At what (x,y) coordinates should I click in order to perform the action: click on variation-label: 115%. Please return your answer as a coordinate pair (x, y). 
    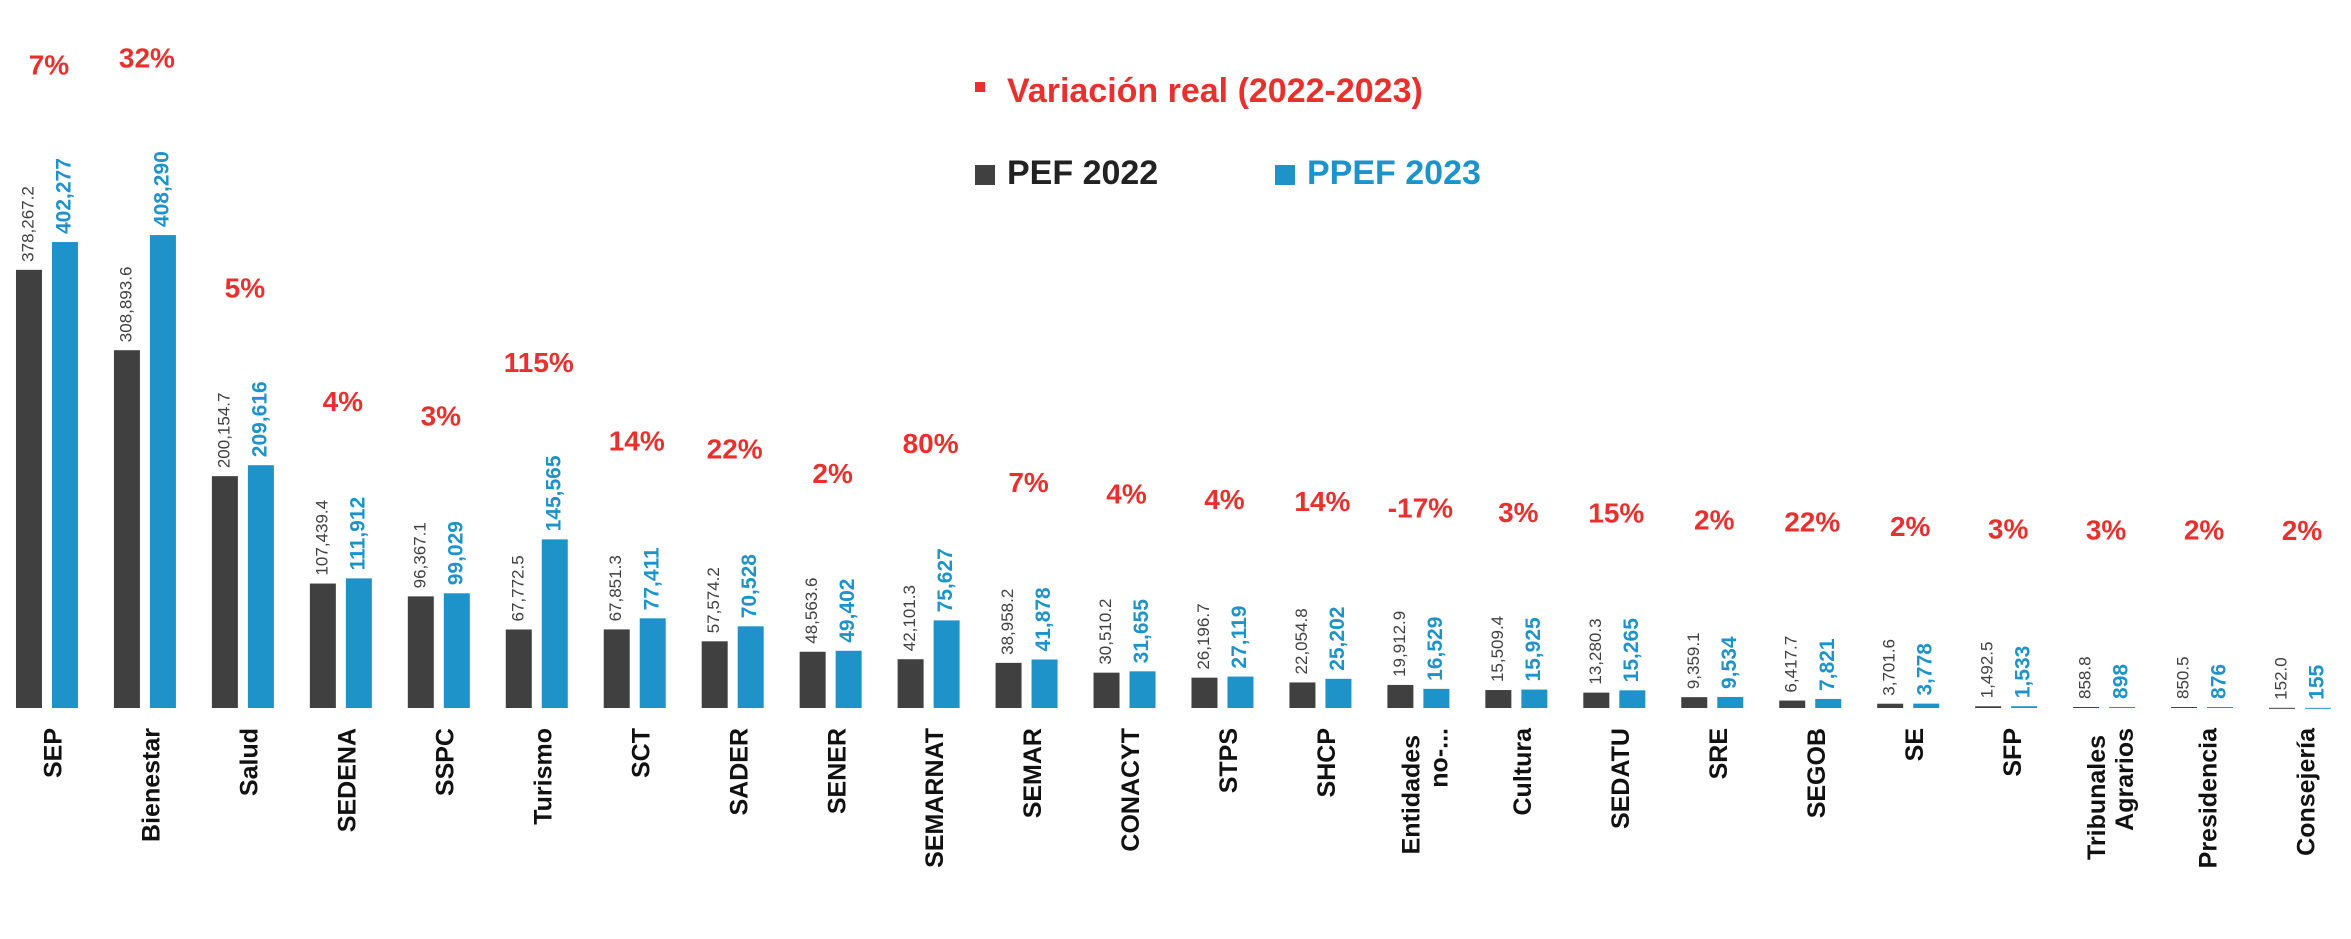
    Looking at the image, I should click on (539, 362).